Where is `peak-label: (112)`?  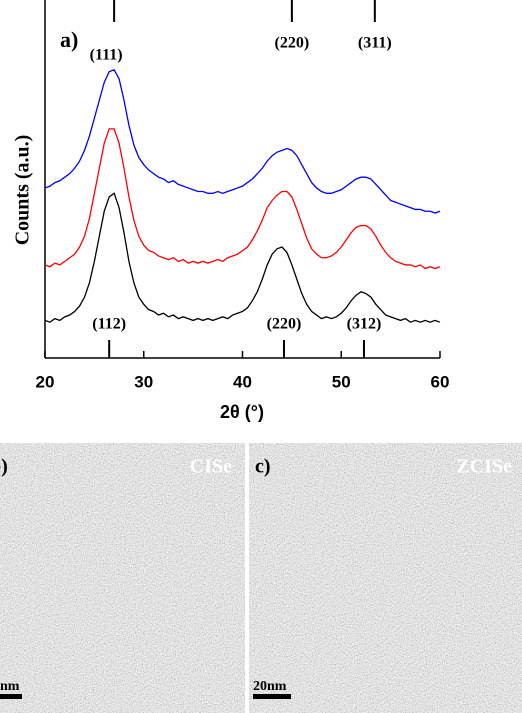 peak-label: (112) is located at coordinates (109, 324).